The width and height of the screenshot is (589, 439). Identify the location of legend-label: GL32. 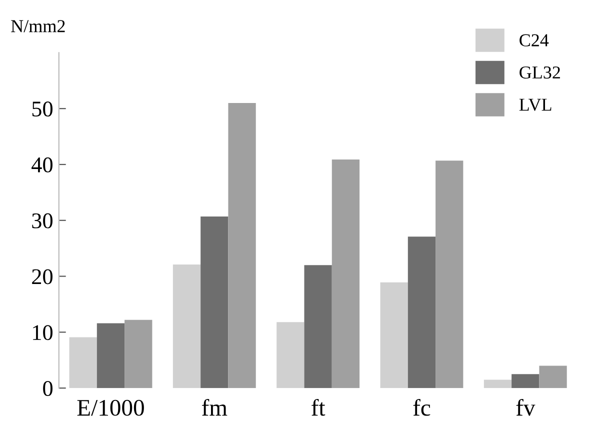
(540, 72).